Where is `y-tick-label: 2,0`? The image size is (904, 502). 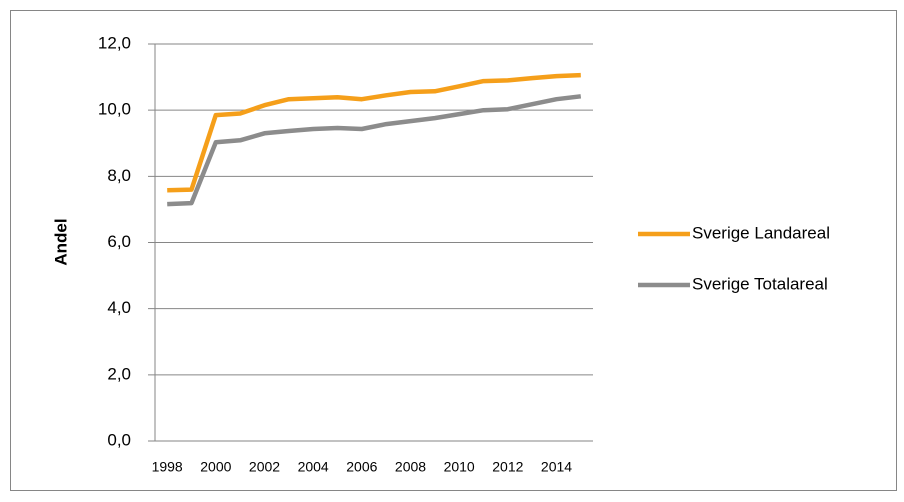
y-tick-label: 2,0 is located at coordinates (119, 373).